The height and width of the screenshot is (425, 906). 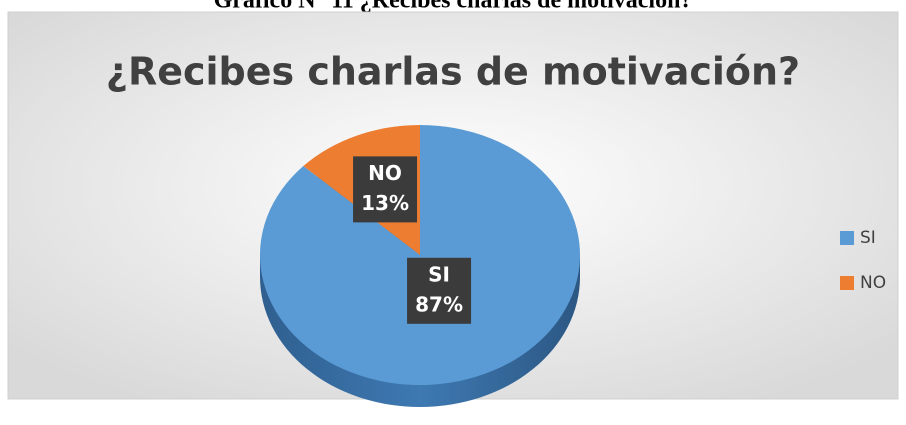 What do you see at coordinates (439, 304) in the screenshot?
I see `data-label-value: 87%` at bounding box center [439, 304].